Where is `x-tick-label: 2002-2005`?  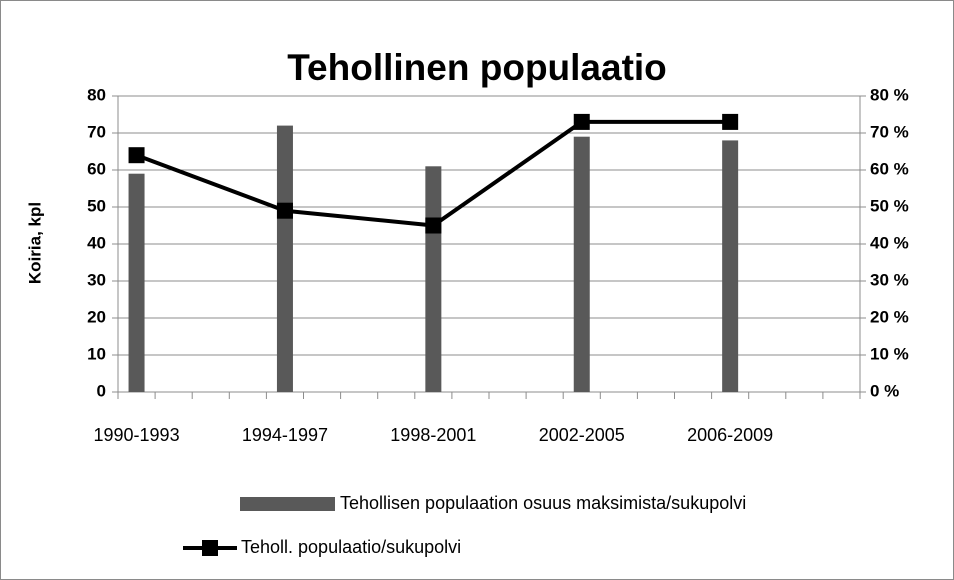
x-tick-label: 2002-2005 is located at coordinates (582, 435).